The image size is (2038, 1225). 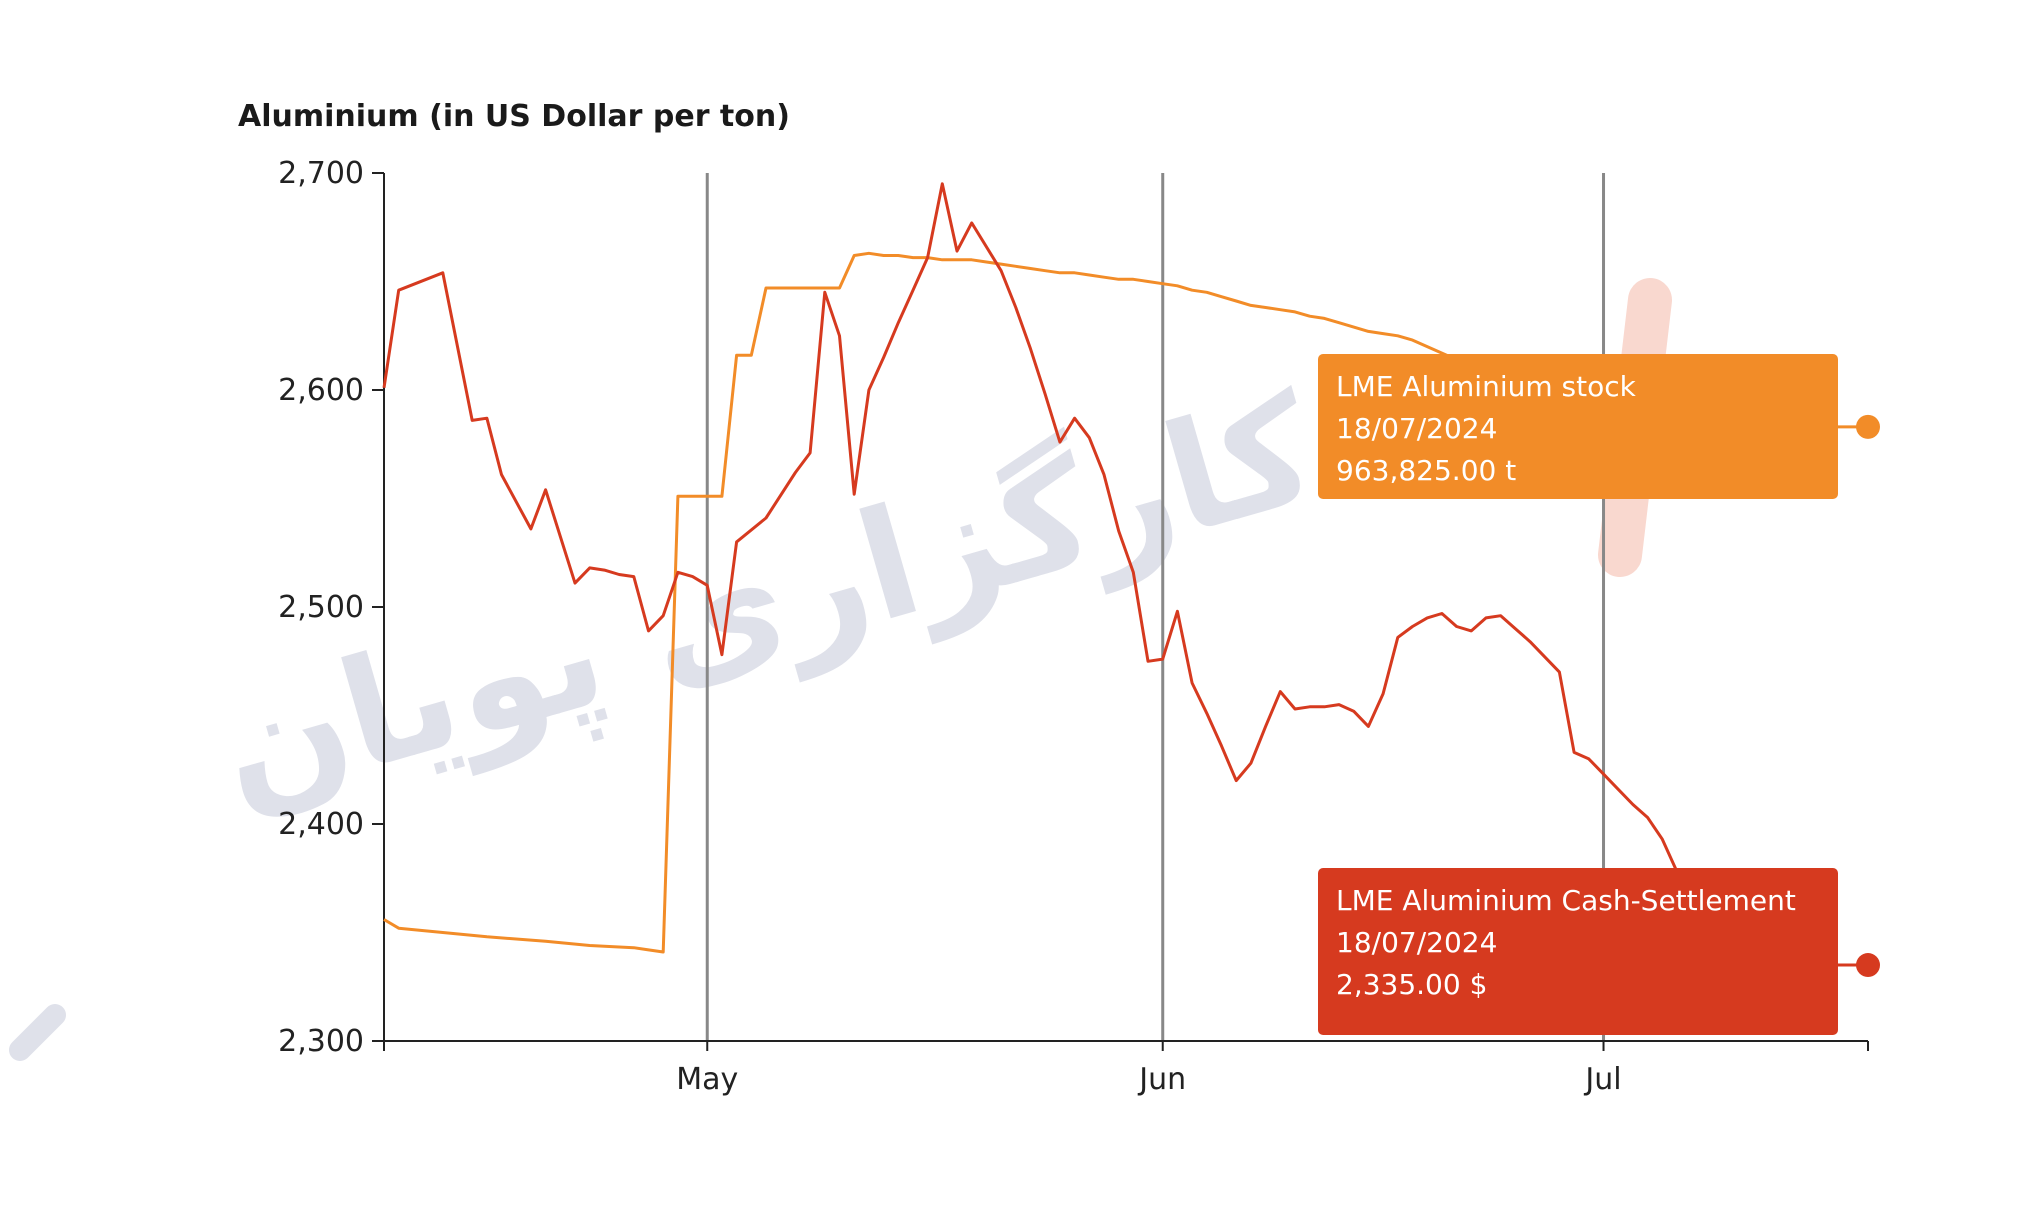 What do you see at coordinates (37, 1032) in the screenshot?
I see `watermark-corner-mark` at bounding box center [37, 1032].